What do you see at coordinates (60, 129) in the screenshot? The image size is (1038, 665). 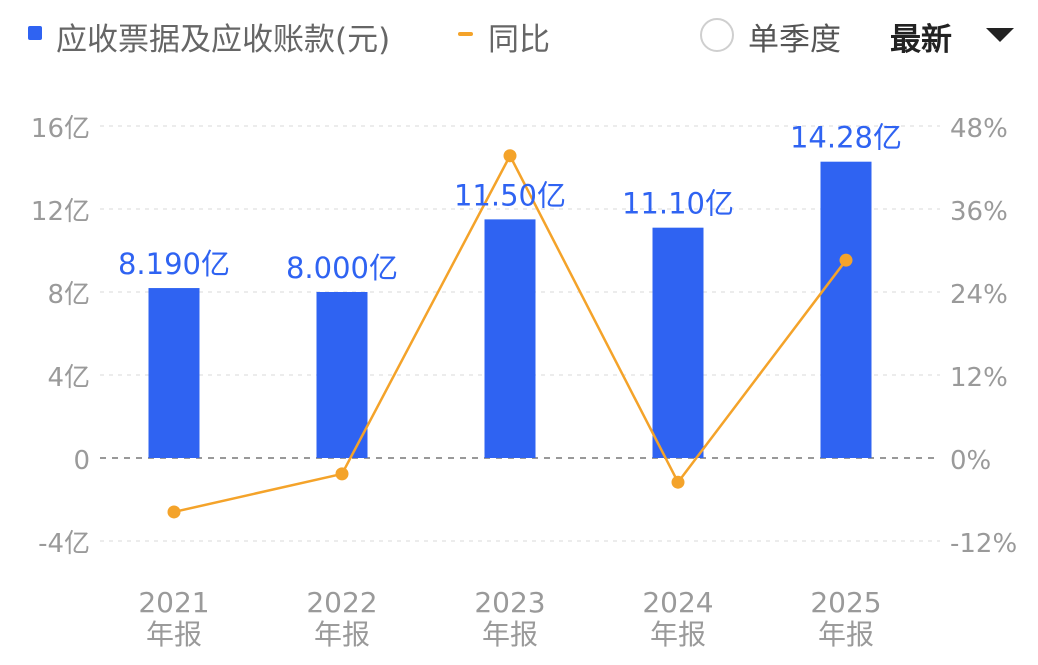 I see `y-left-tick-label: 16亿` at bounding box center [60, 129].